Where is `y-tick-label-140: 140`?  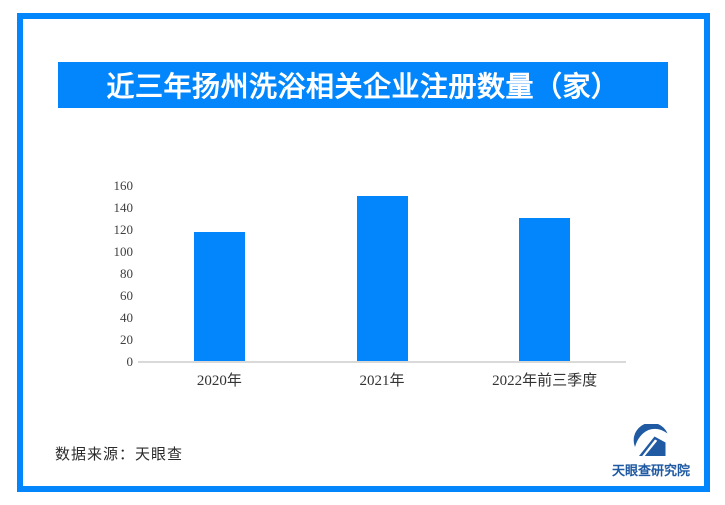 y-tick-label-140: 140 is located at coordinates (123, 207).